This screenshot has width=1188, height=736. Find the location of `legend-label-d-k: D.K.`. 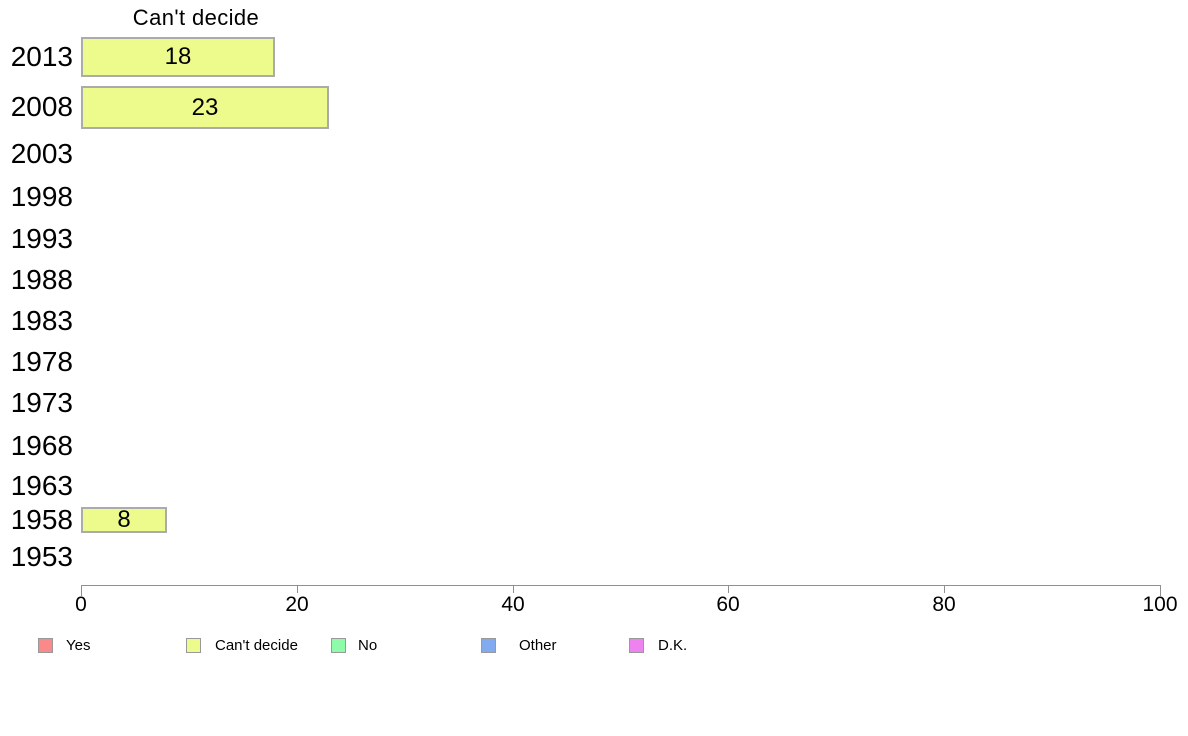

legend-label-d-k: D.K. is located at coordinates (673, 645).